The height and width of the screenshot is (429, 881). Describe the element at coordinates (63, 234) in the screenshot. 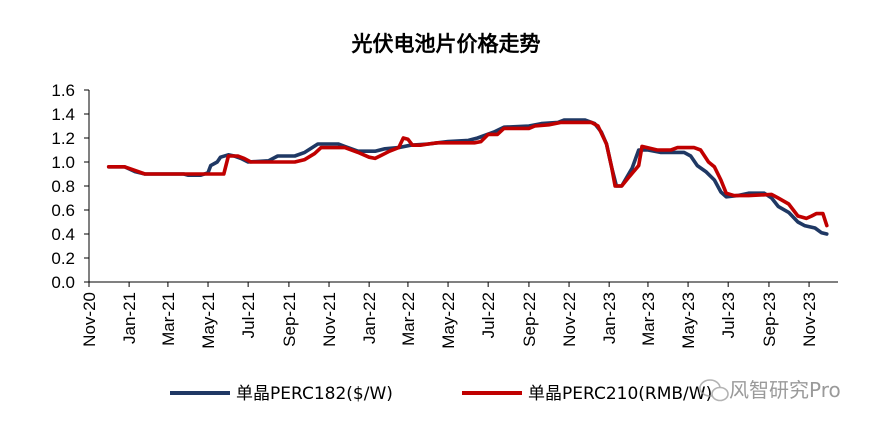

I see `y-tick-label: 0.4` at that location.